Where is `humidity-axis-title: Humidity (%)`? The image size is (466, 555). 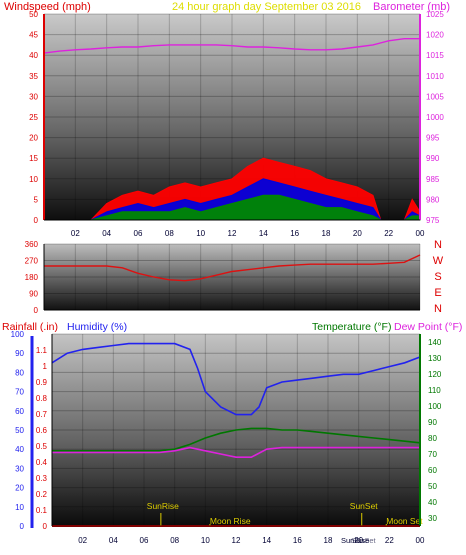
humidity-axis-title: Humidity (%) is located at coordinates (97, 327).